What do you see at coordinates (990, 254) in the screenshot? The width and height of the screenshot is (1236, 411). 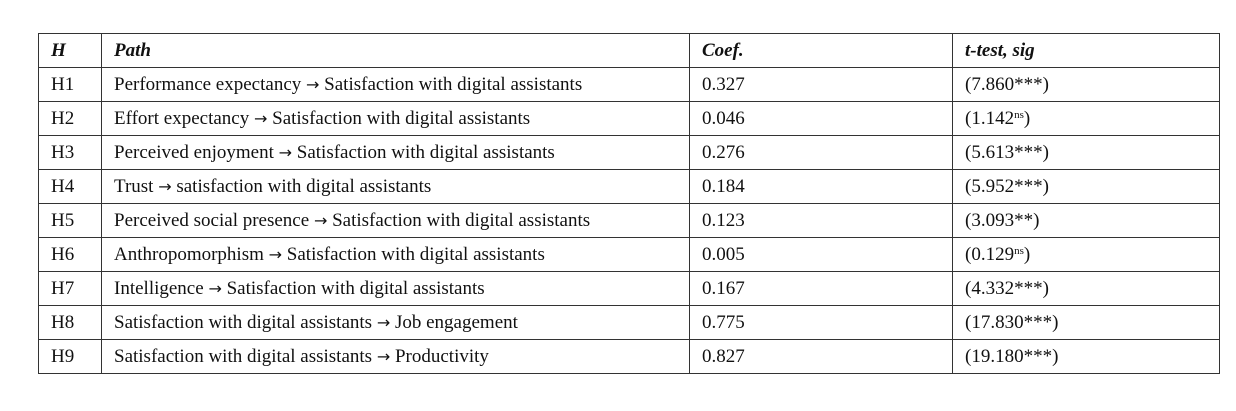 I see `t-value: (0.129` at bounding box center [990, 254].